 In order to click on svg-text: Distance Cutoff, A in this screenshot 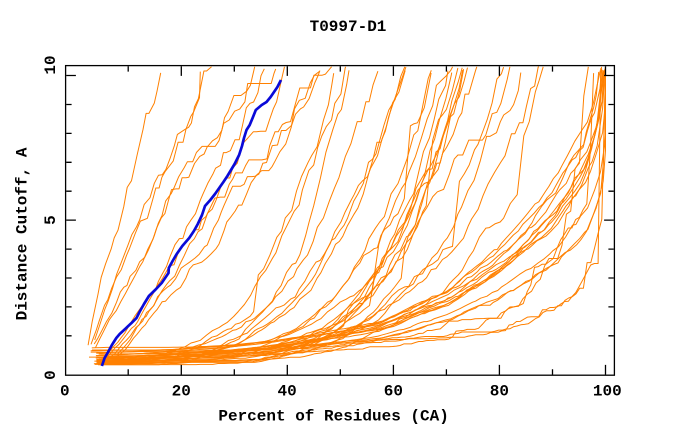, I will do `click(23, 233)`.